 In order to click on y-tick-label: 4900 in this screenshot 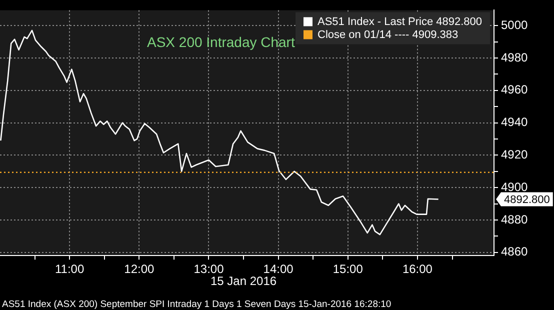, I will do `click(514, 187)`.